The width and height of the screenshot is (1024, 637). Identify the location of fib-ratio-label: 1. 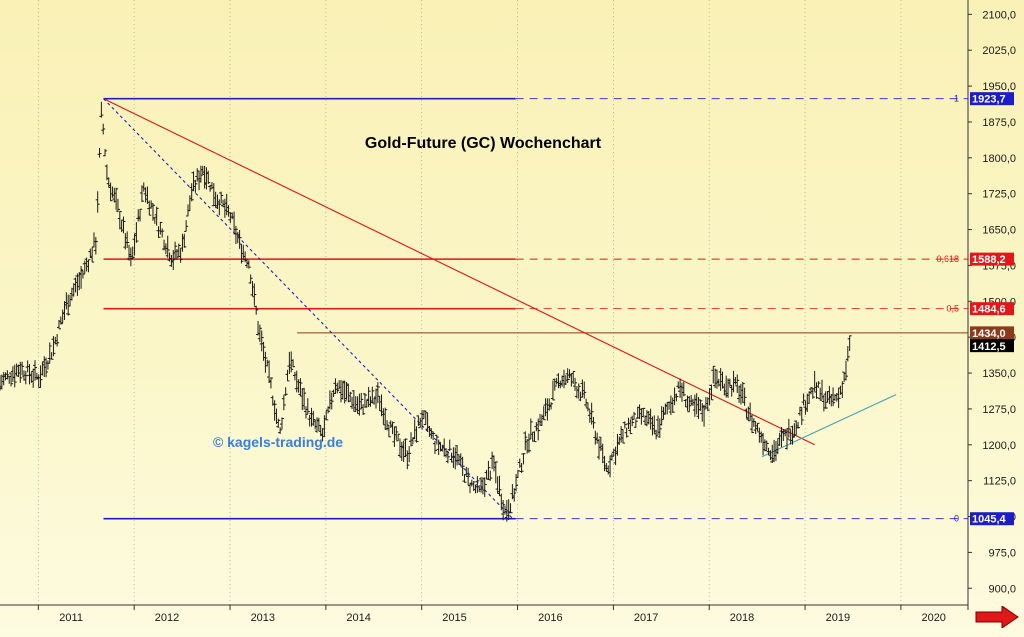
(956, 99).